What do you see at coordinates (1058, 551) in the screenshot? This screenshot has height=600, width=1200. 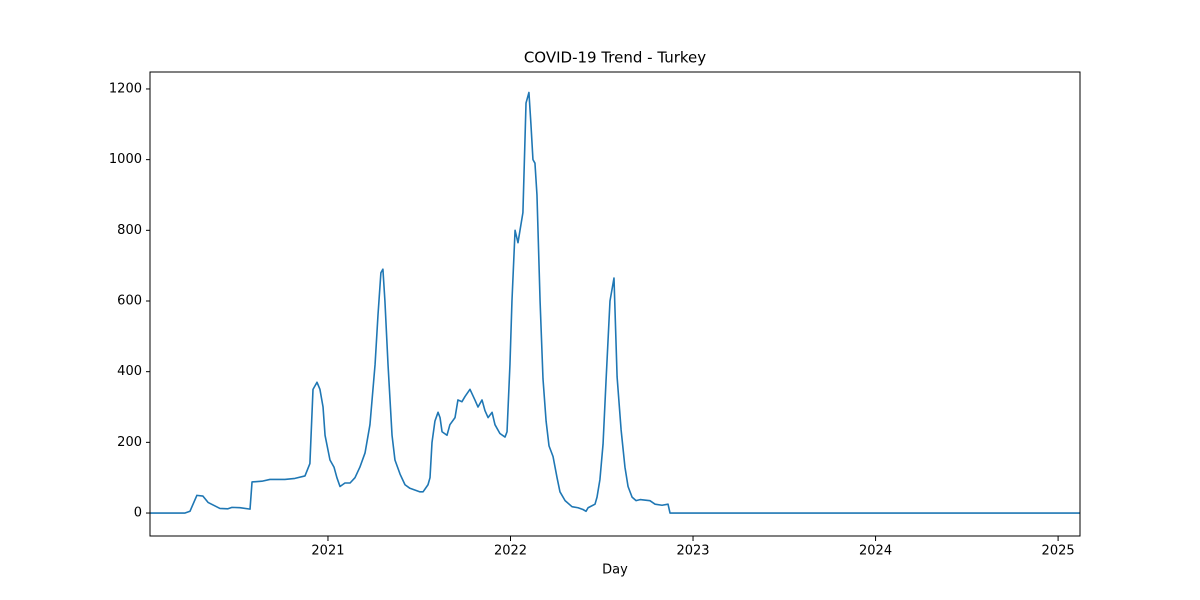 I see `x-tick-label: 2025` at bounding box center [1058, 551].